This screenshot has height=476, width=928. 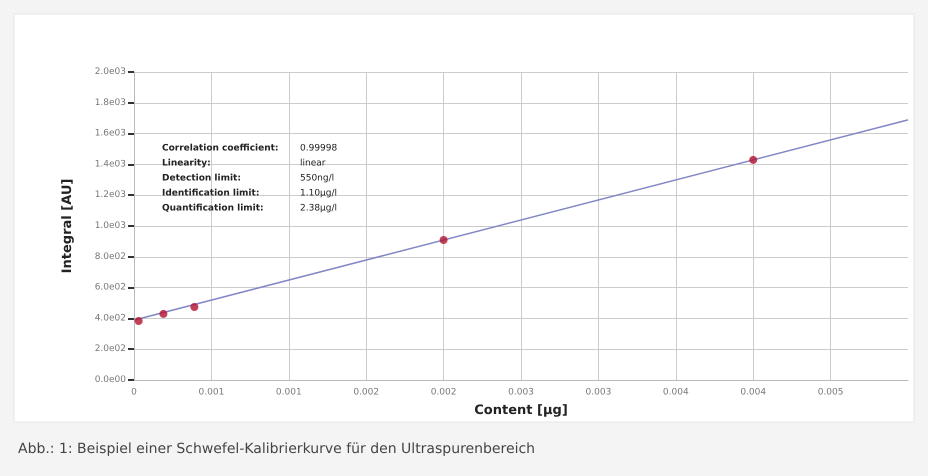 I want to click on annotation: Correlation coefficient:, so click(x=220, y=149).